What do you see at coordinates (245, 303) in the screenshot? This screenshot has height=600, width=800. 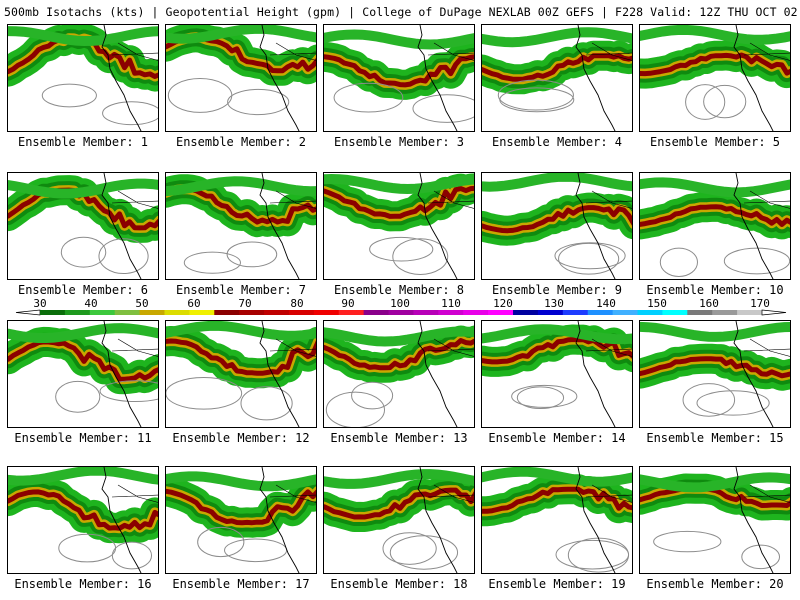 I see `colorbar-tick-label: 70` at bounding box center [245, 303].